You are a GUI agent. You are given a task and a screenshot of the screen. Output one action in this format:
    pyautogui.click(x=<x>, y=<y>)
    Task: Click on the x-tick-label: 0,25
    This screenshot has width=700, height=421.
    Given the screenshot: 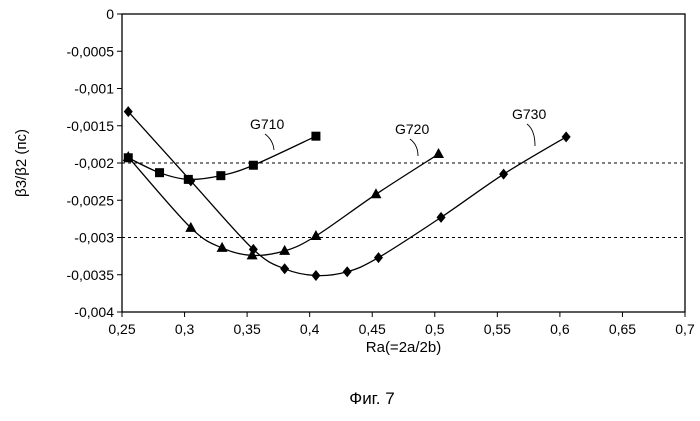 What is the action you would take?
    pyautogui.click(x=121, y=329)
    